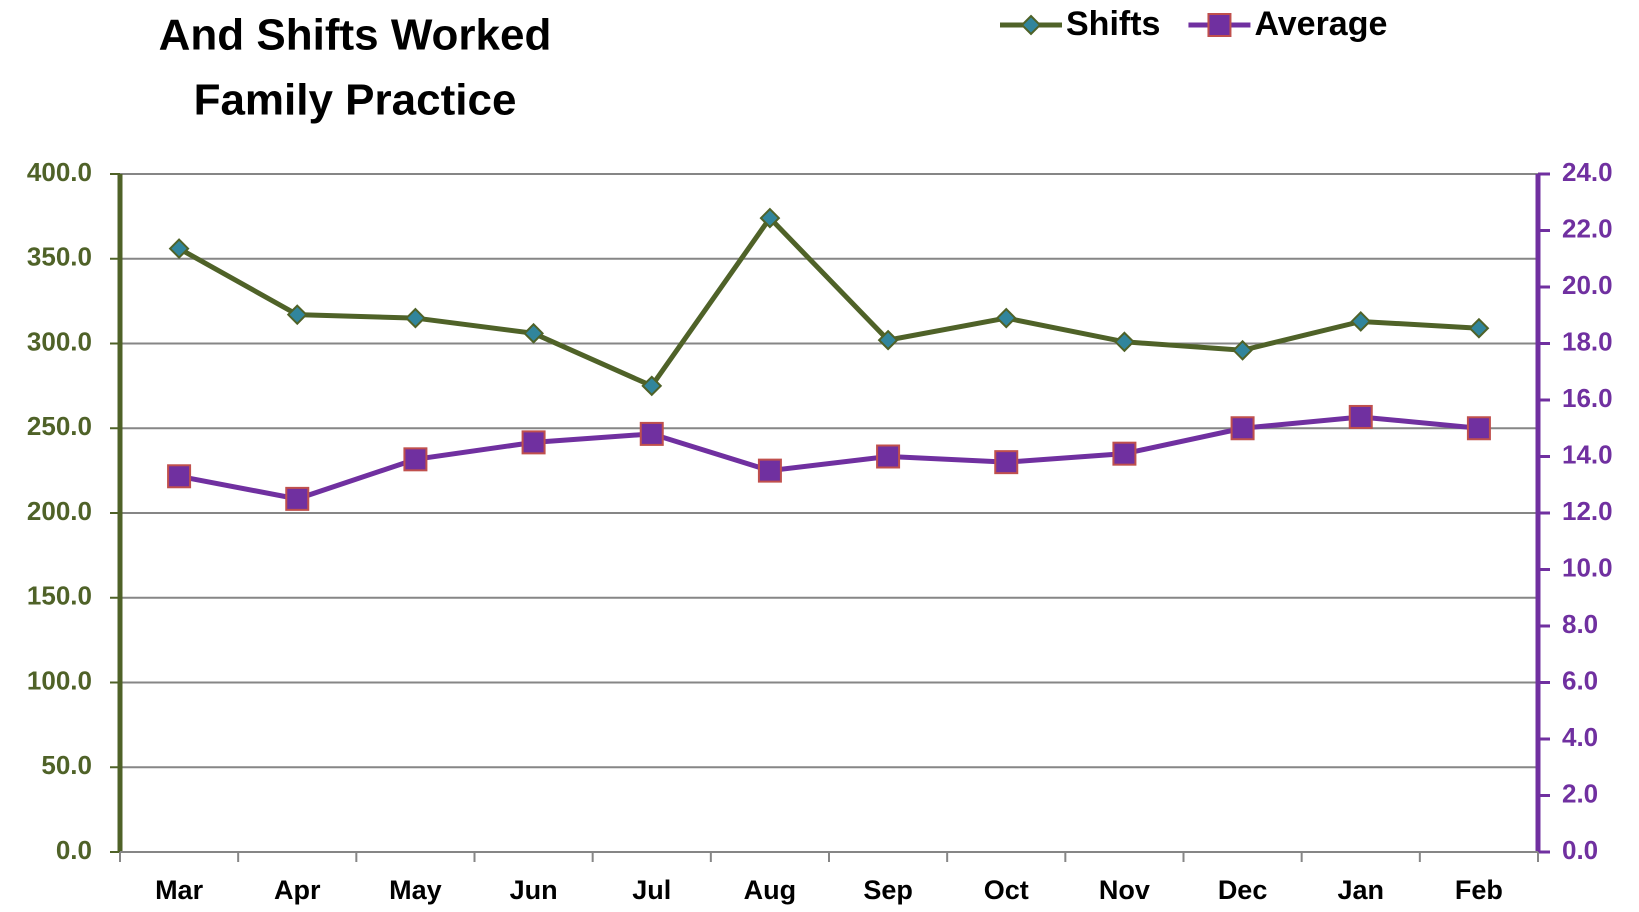 The image size is (1639, 912). Describe the element at coordinates (1580, 624) in the screenshot. I see `y2-tick-label: 8.0` at that location.